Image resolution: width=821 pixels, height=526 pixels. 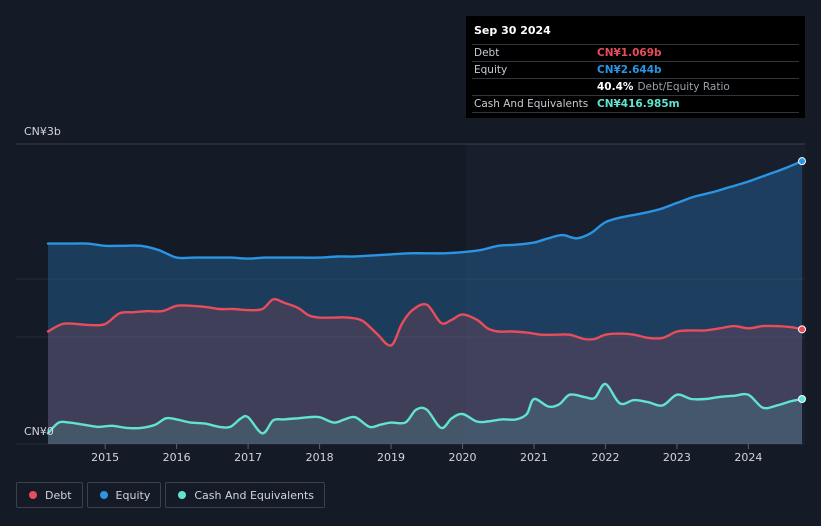 I want to click on x-tick-label: 2018, so click(x=320, y=457).